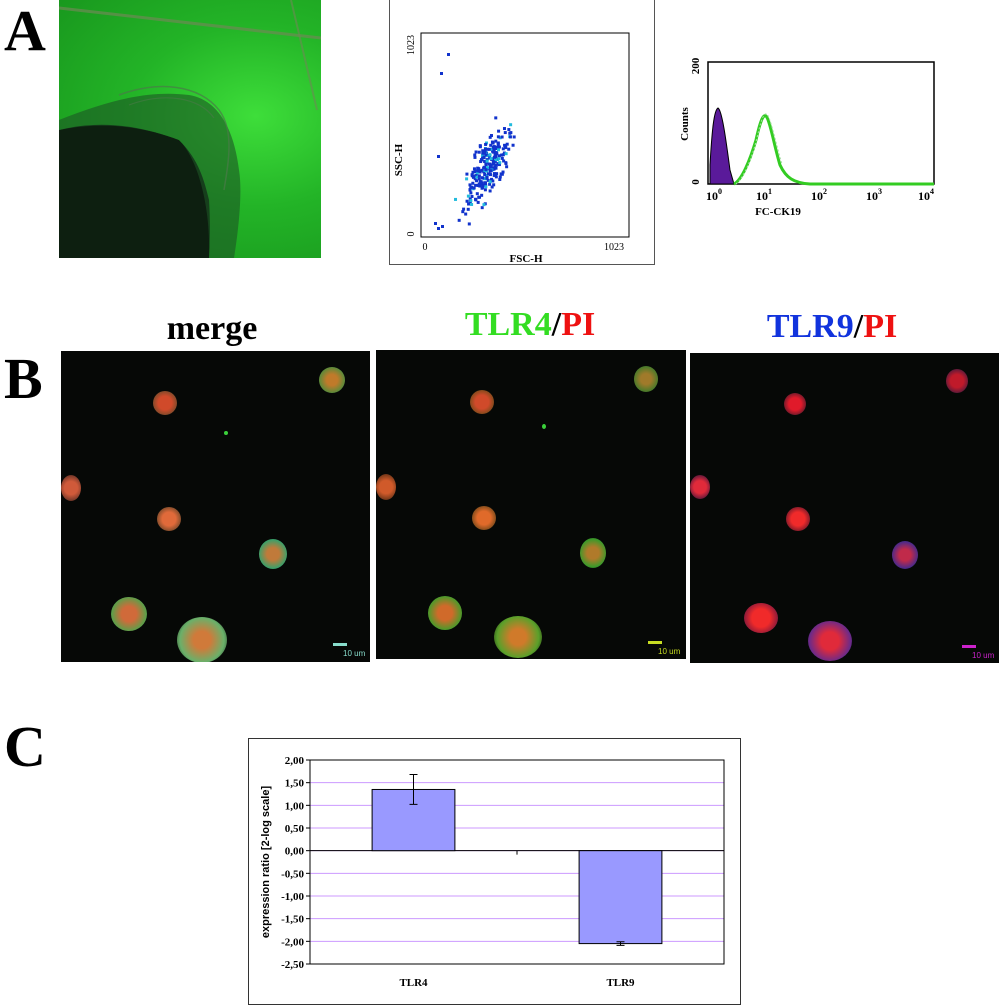  Describe the element at coordinates (614, 247) in the screenshot. I see `scatter-x-tick-max: 1023` at that location.